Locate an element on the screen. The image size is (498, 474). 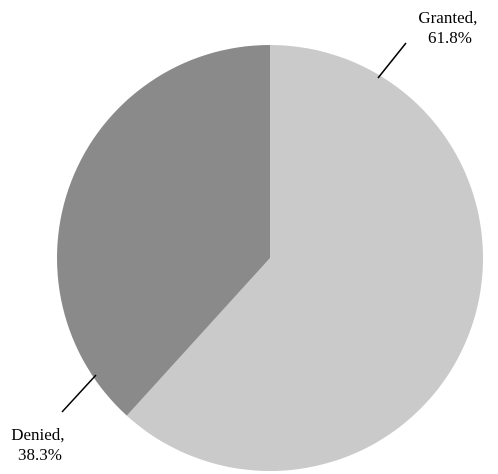
slice-label-denied-name: Denied, is located at coordinates (37, 434).